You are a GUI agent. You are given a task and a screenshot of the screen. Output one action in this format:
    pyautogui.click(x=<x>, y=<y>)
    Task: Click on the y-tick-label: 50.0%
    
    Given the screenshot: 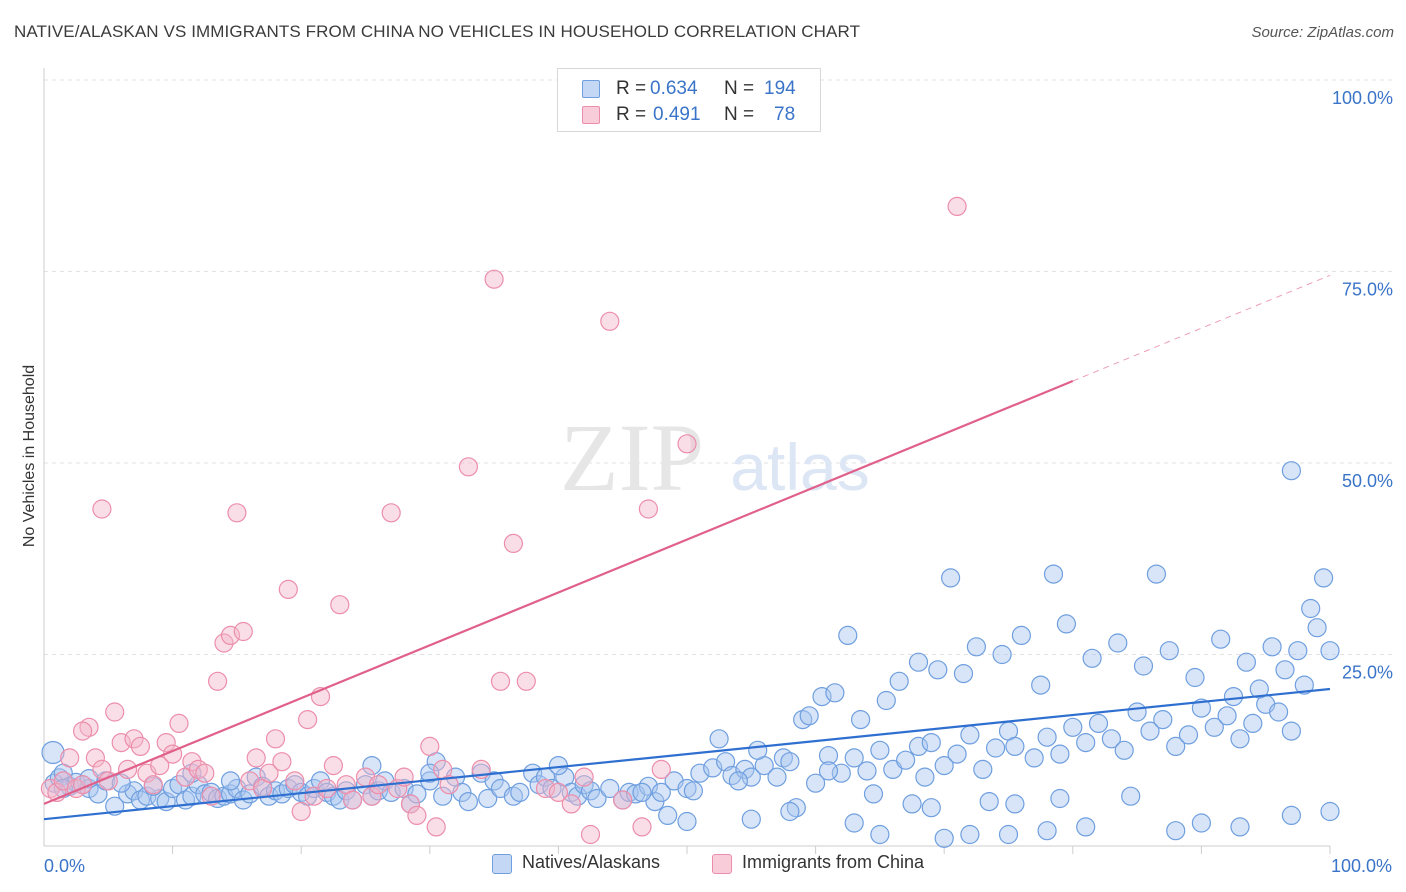 What is the action you would take?
    pyautogui.click(x=1367, y=481)
    